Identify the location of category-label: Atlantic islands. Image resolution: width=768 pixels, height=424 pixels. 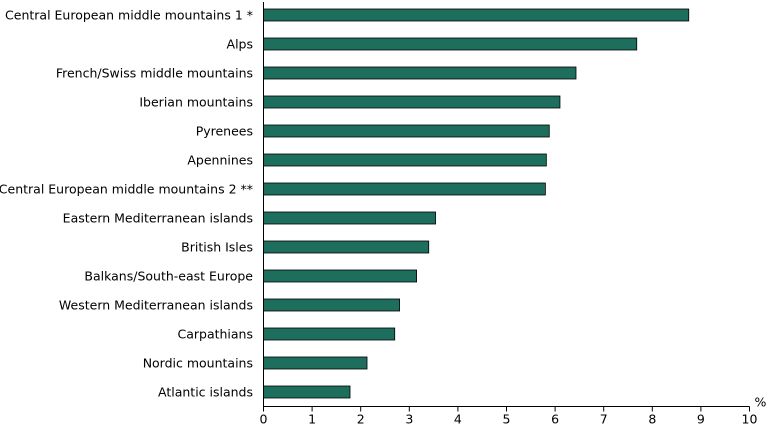
(205, 392).